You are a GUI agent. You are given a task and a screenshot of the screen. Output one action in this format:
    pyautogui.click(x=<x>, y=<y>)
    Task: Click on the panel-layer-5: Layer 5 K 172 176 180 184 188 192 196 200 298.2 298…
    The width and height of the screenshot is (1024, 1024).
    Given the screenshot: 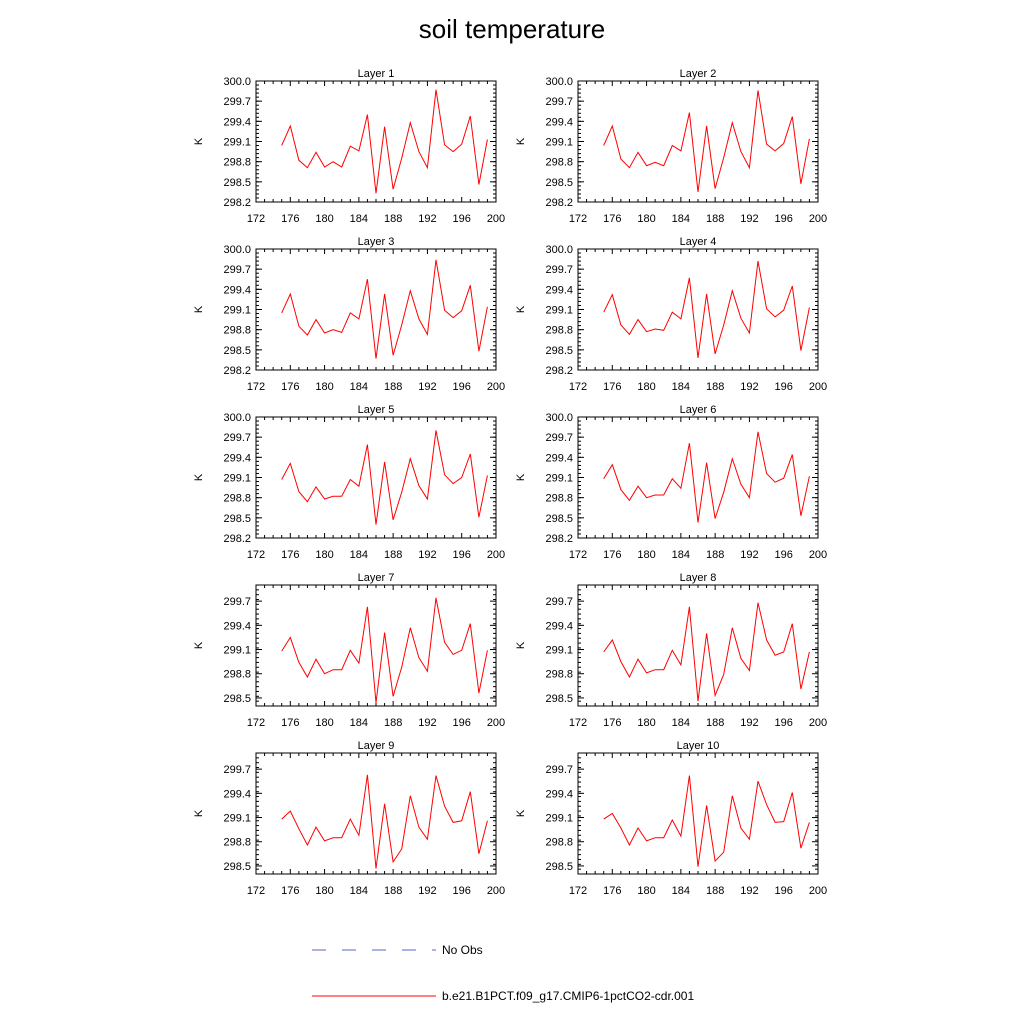 What is the action you would take?
    pyautogui.click(x=349, y=482)
    